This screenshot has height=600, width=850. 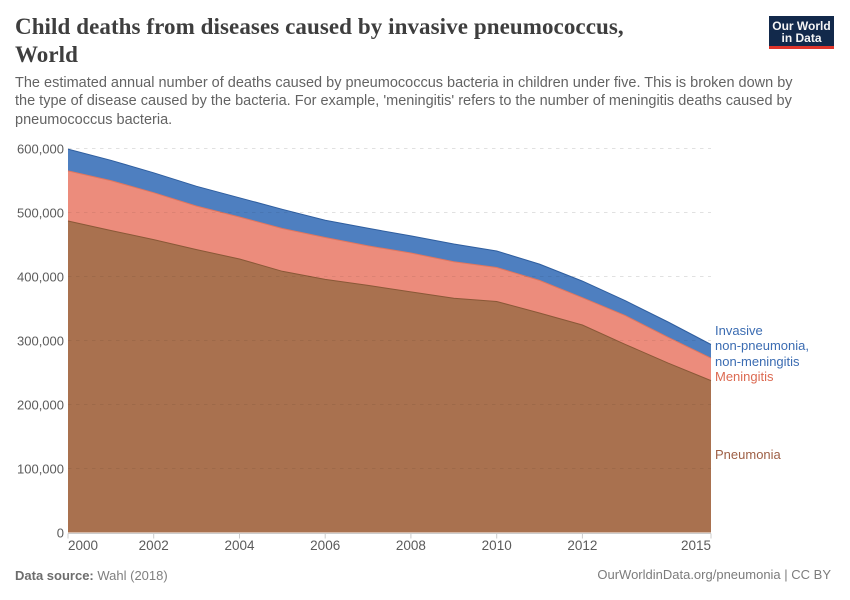 I want to click on svg-text: 2012, so click(x=582, y=545).